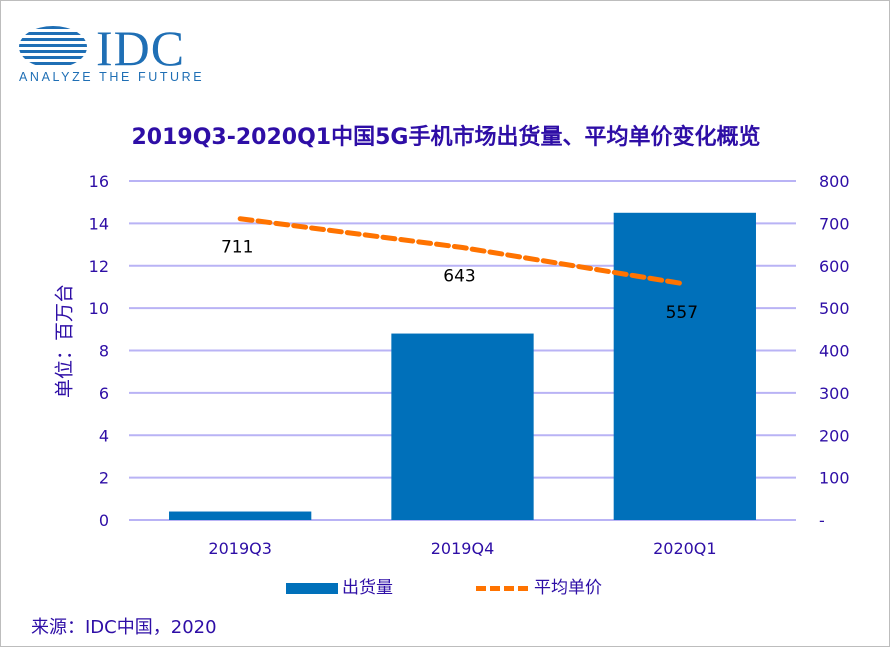 The image size is (890, 647). What do you see at coordinates (834, 478) in the screenshot?
I see `y2-tick-label: 100` at bounding box center [834, 478].